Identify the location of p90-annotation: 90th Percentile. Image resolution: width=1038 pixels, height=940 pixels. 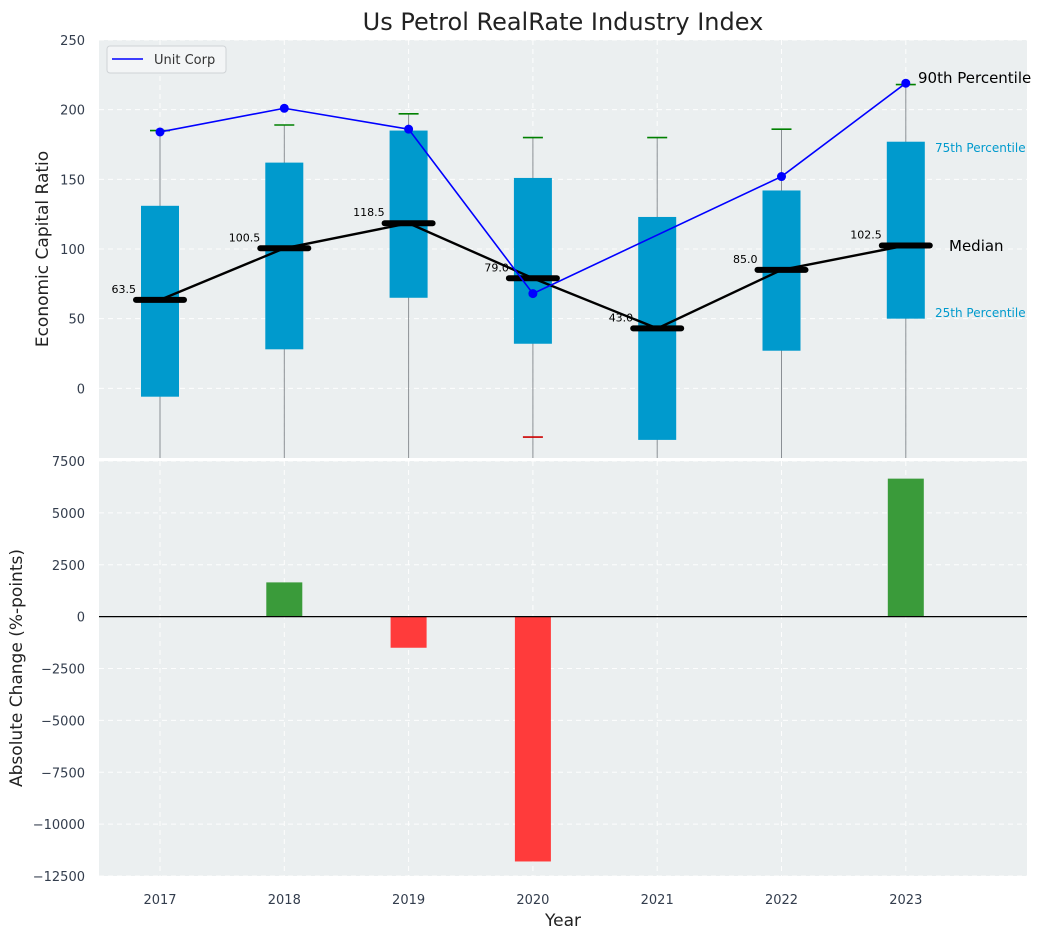
(974, 78).